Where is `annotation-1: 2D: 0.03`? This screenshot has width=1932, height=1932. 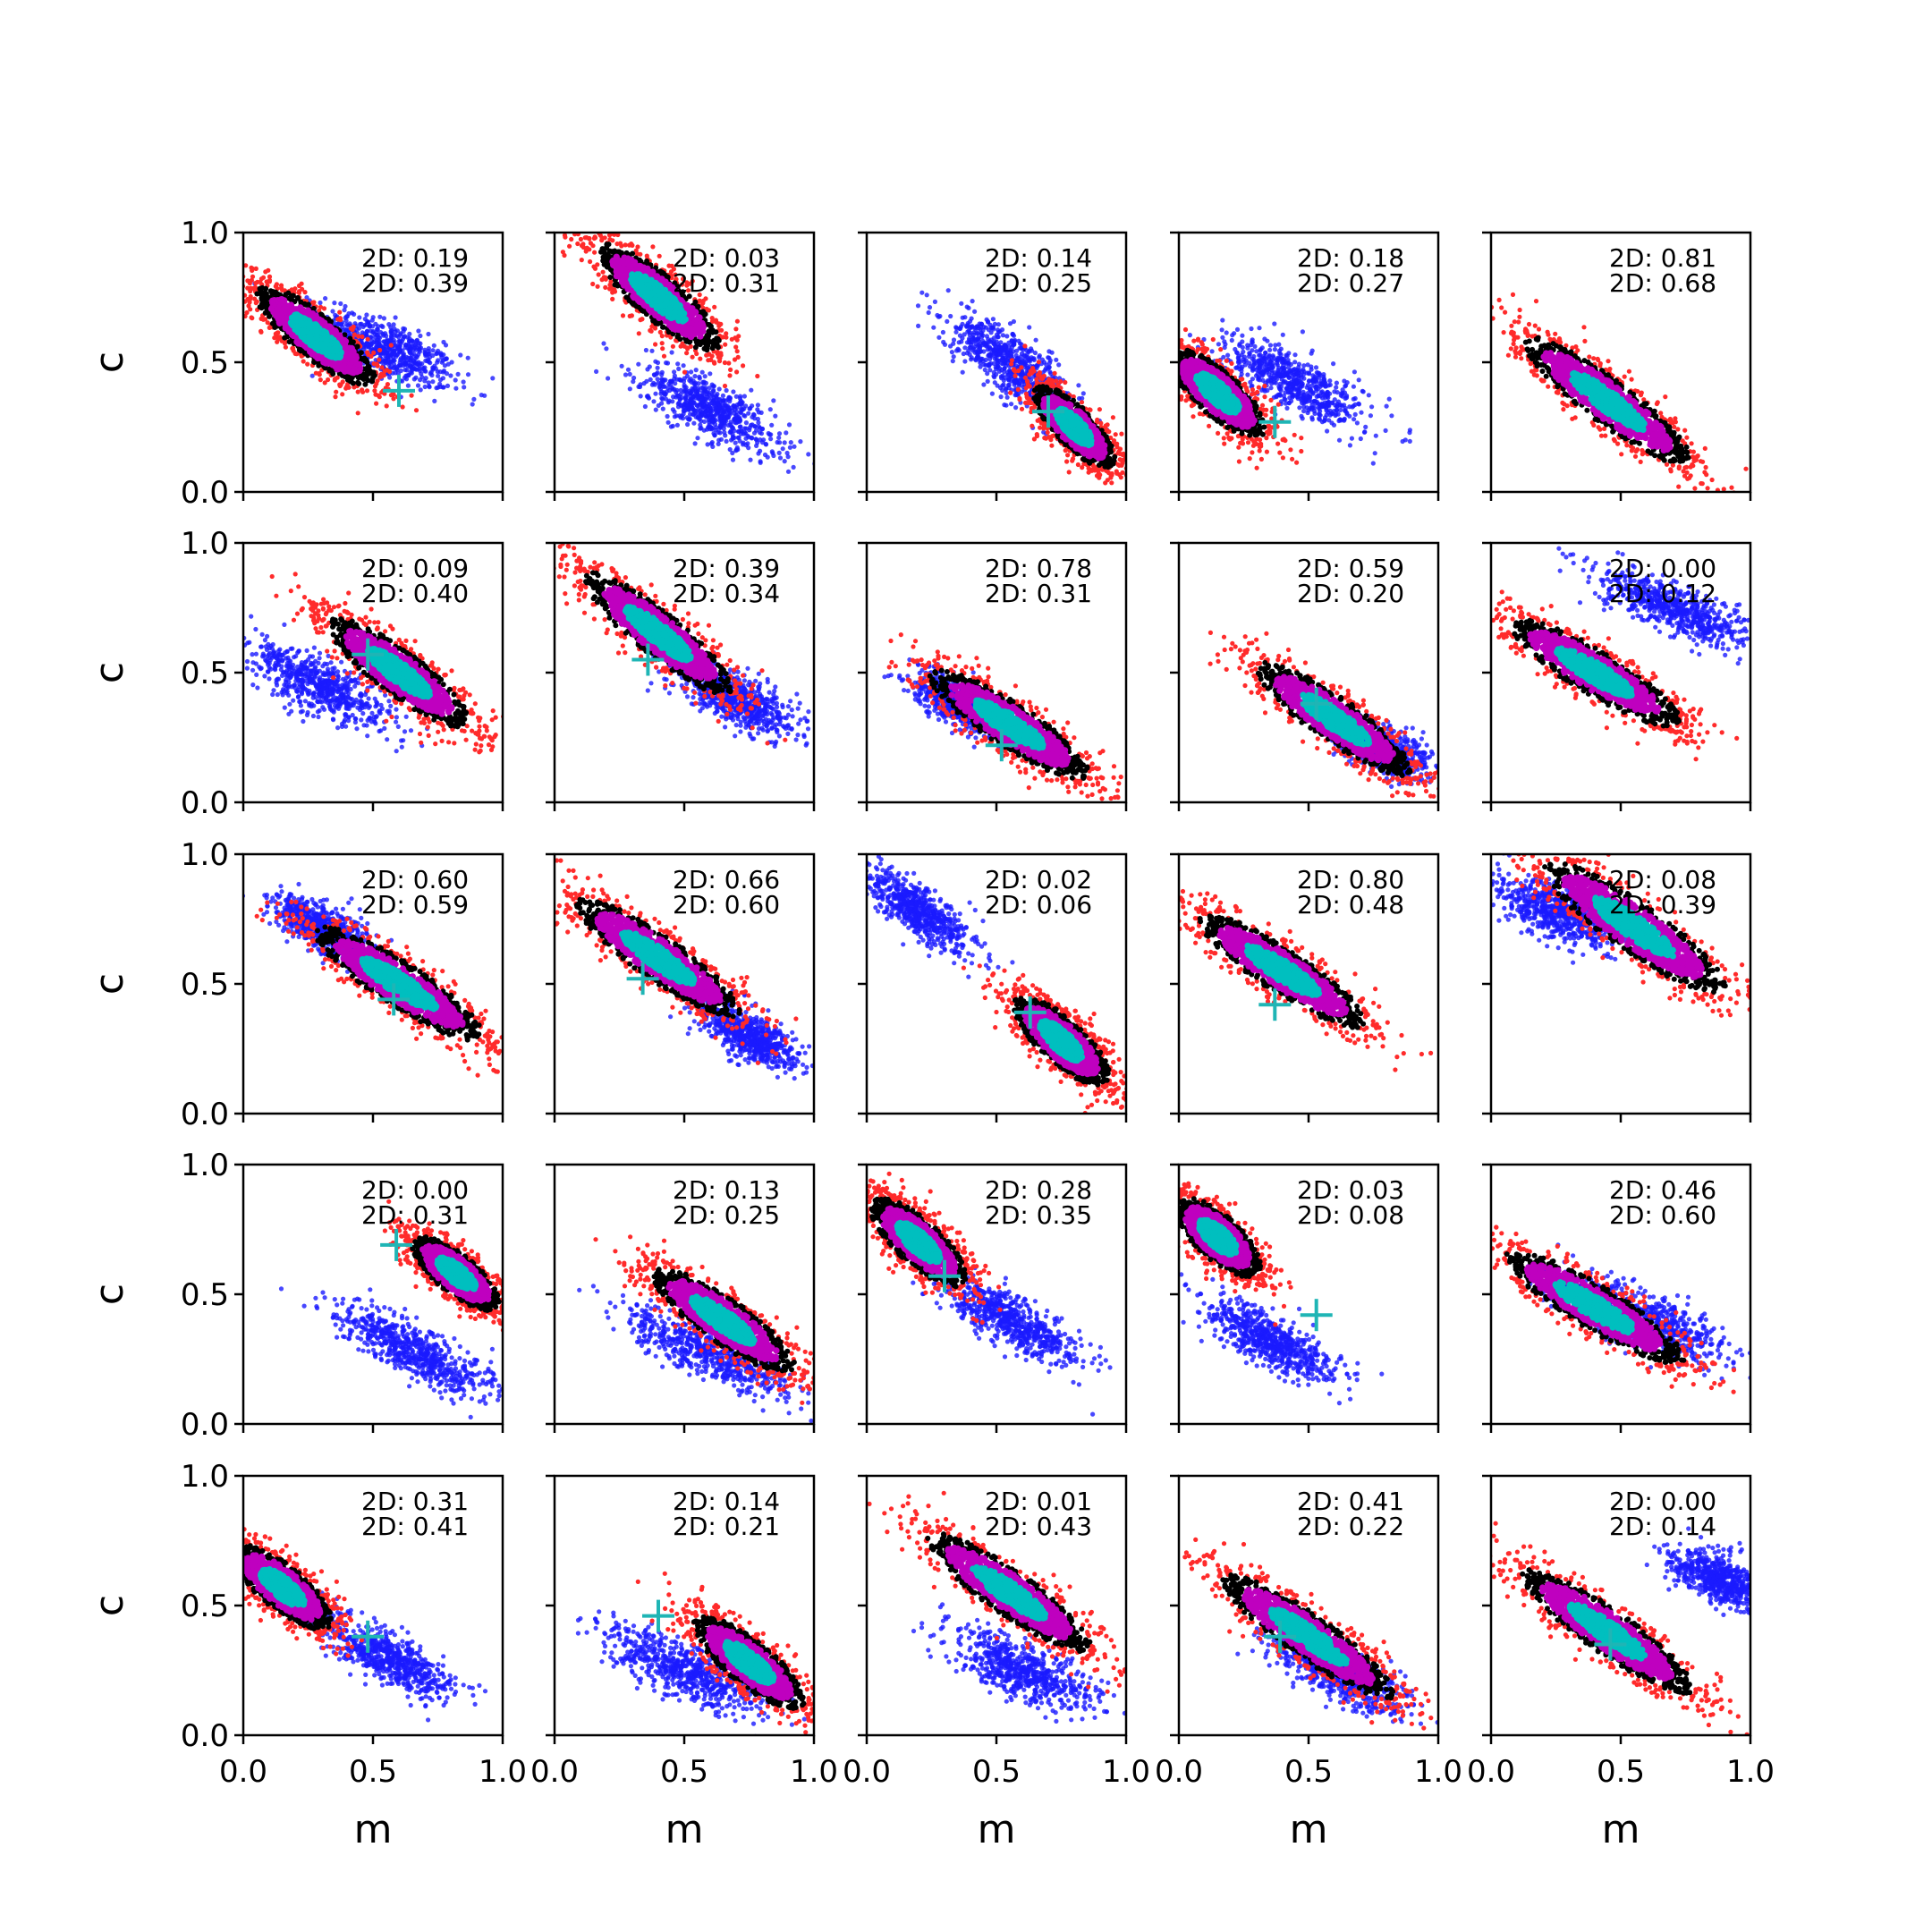
annotation-1: 2D: 0.03 is located at coordinates (726, 258).